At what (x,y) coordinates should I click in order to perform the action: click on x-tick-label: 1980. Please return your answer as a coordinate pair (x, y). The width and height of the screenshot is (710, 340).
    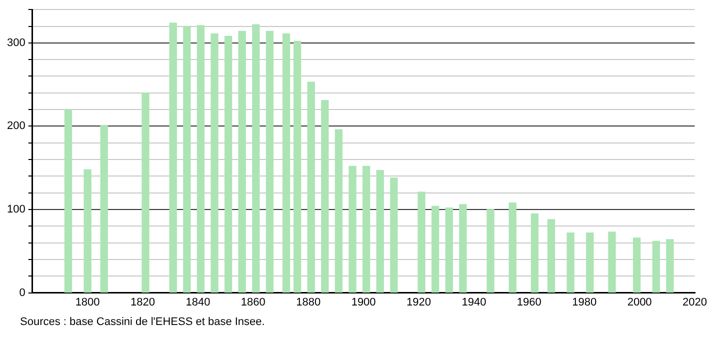
    Looking at the image, I should click on (584, 302).